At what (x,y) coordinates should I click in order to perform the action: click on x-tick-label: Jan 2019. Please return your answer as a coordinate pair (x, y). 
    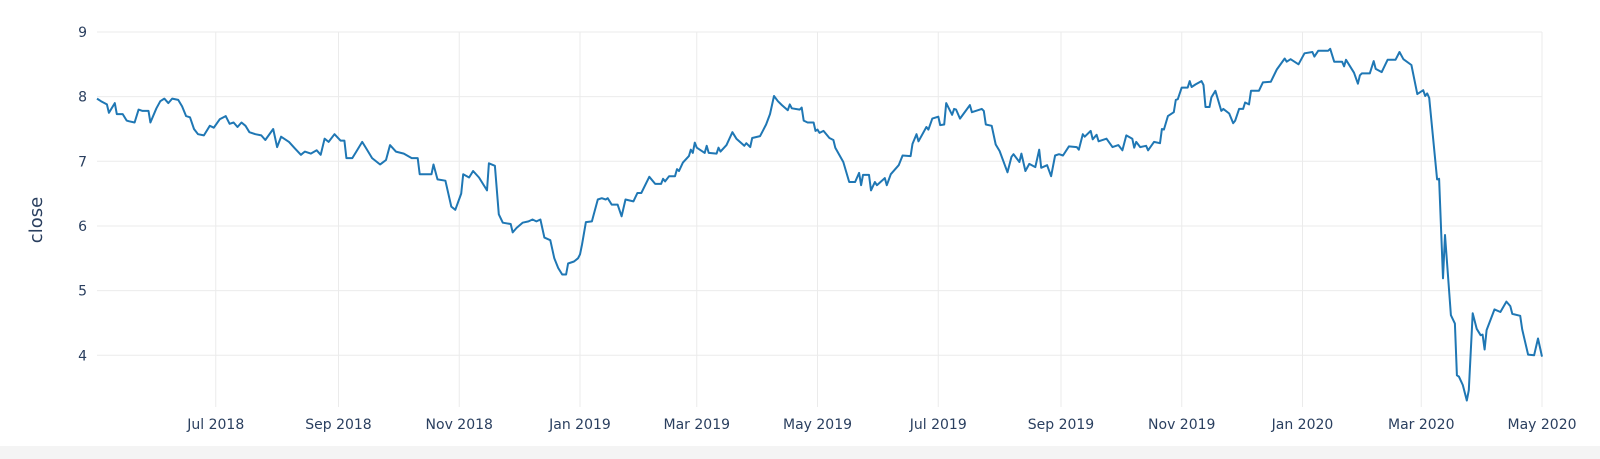
    Looking at the image, I should click on (579, 425).